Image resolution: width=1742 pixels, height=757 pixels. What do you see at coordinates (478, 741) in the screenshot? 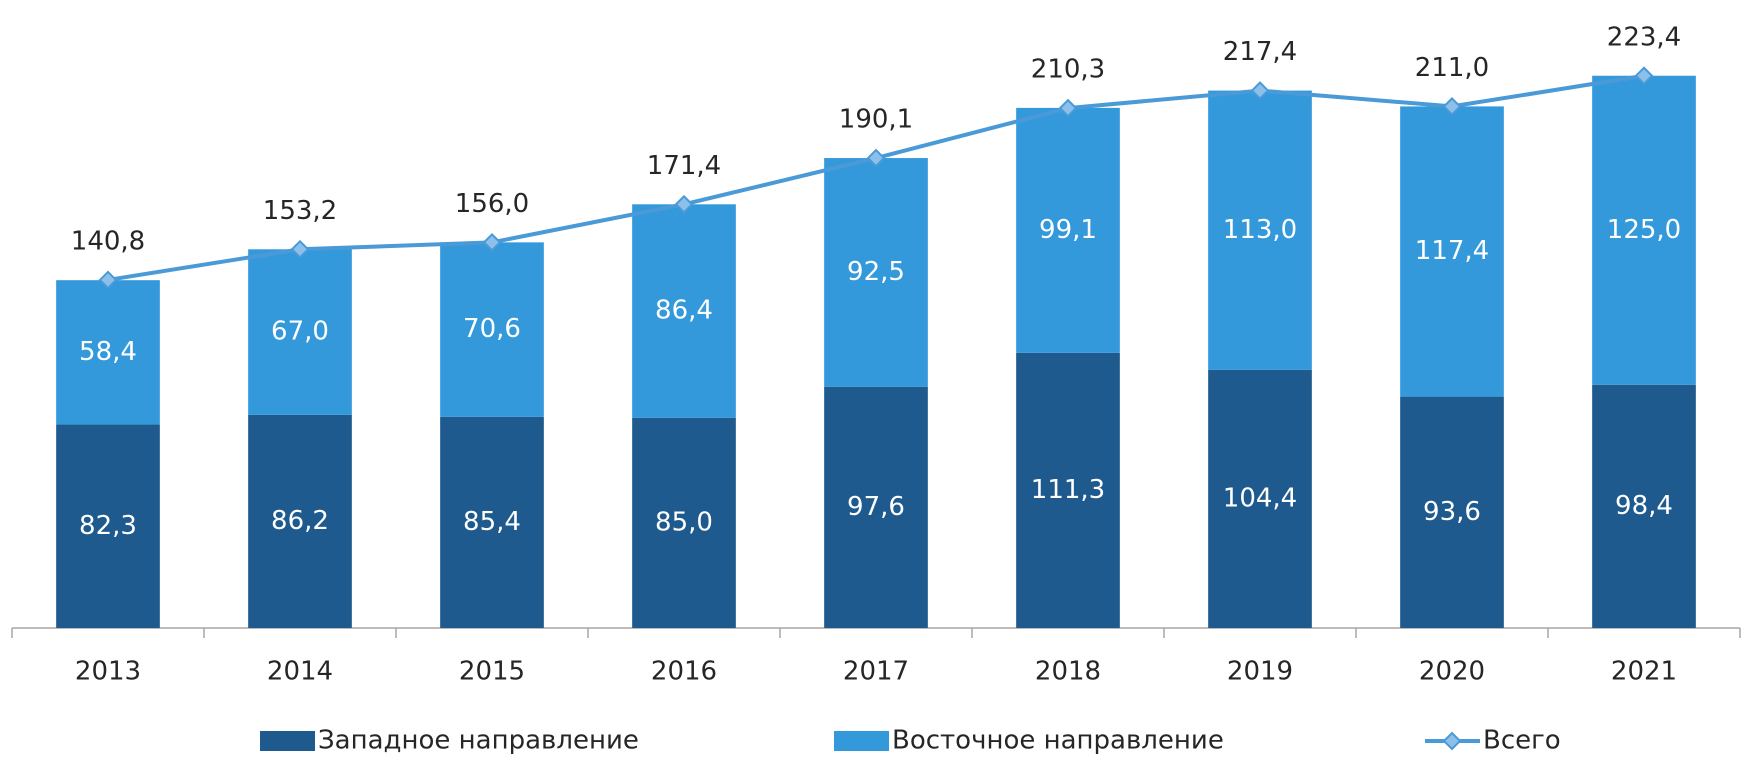
I see `legend-label: Западное направление` at bounding box center [478, 741].